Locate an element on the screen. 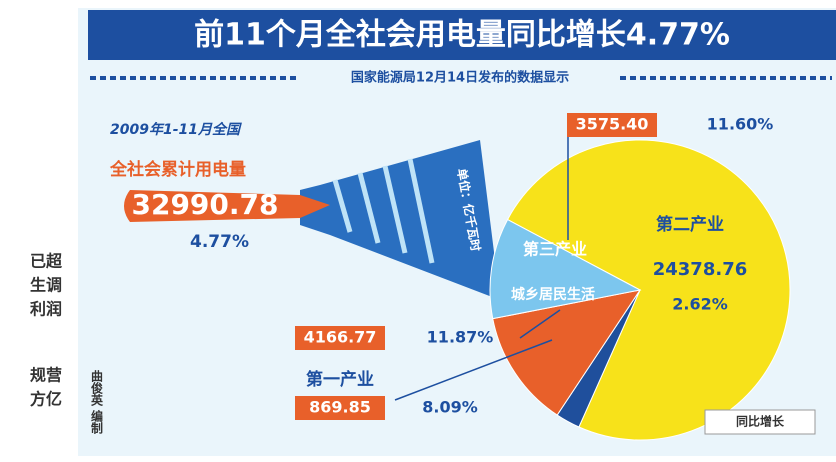 This screenshot has width=836, height=462. subtitle: 国家能源局12月14日发布的数据显示 is located at coordinates (460, 78).